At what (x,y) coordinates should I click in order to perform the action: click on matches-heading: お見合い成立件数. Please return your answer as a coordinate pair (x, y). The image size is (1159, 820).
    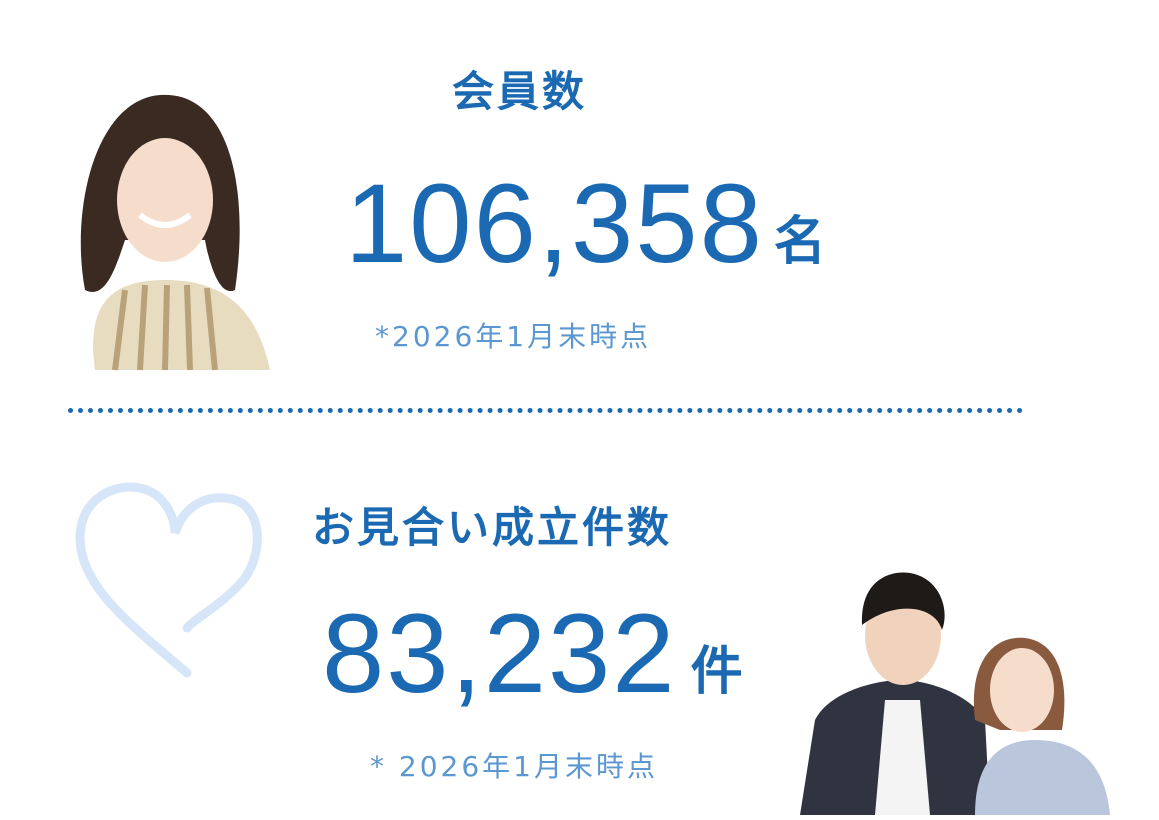
    Looking at the image, I should click on (492, 527).